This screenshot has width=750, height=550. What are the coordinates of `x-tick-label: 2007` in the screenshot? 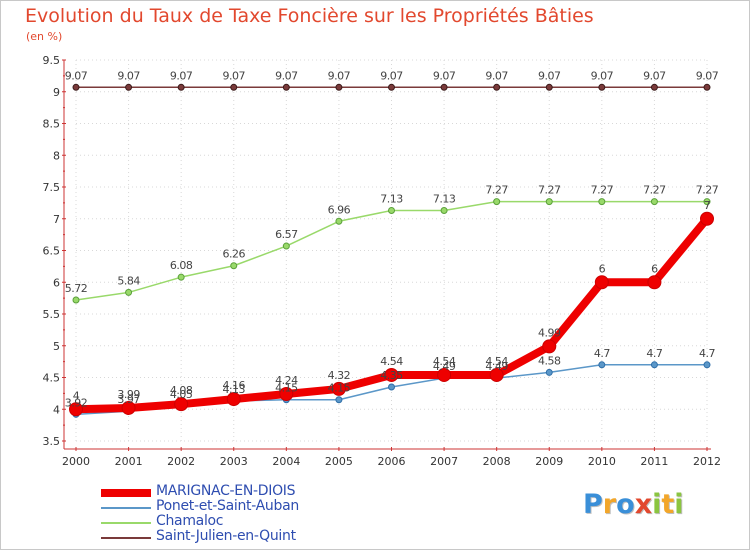 It's located at (444, 461).